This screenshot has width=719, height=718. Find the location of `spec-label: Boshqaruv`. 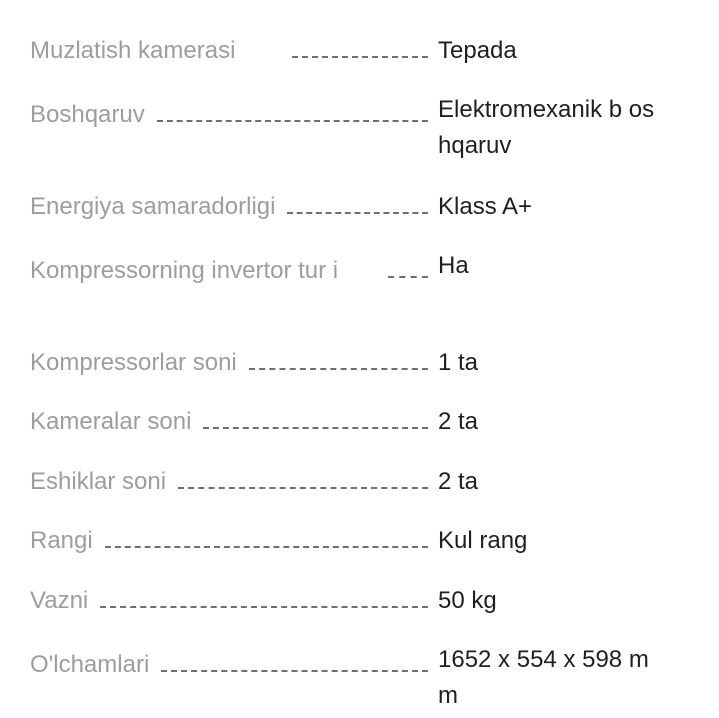

spec-label: Boshqaruv is located at coordinates (87, 114).